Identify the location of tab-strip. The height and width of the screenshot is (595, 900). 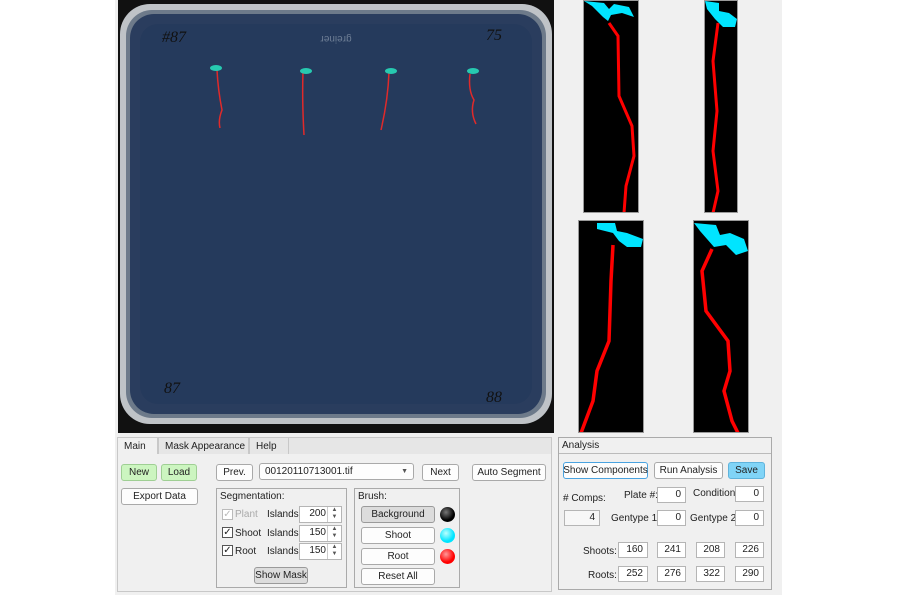
(420, 445).